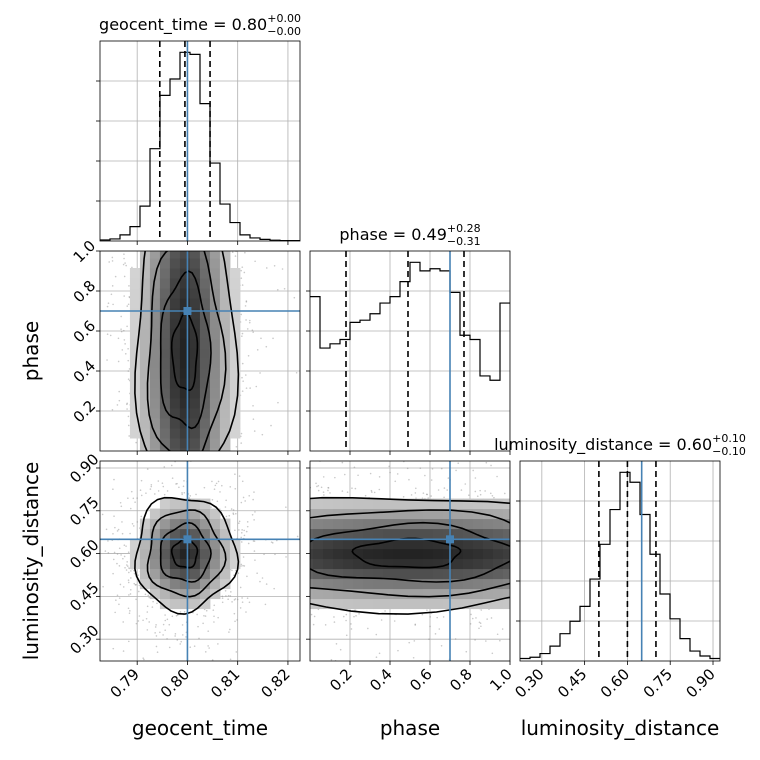 The height and width of the screenshot is (760, 760). I want to click on y-tick-label-luminosity_distance: 0.45, so click(84, 597).